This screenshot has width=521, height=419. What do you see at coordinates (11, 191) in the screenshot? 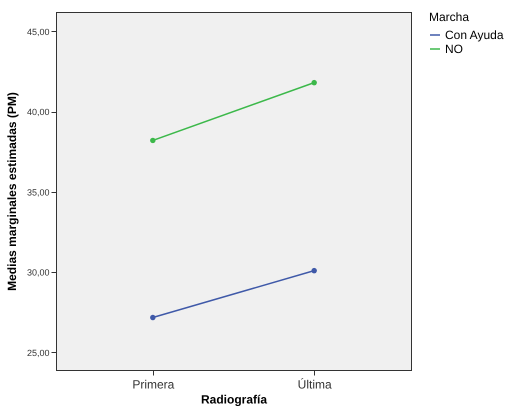
I see `y-axis-title: Medias marginales estimadas (PM)` at bounding box center [11, 191].